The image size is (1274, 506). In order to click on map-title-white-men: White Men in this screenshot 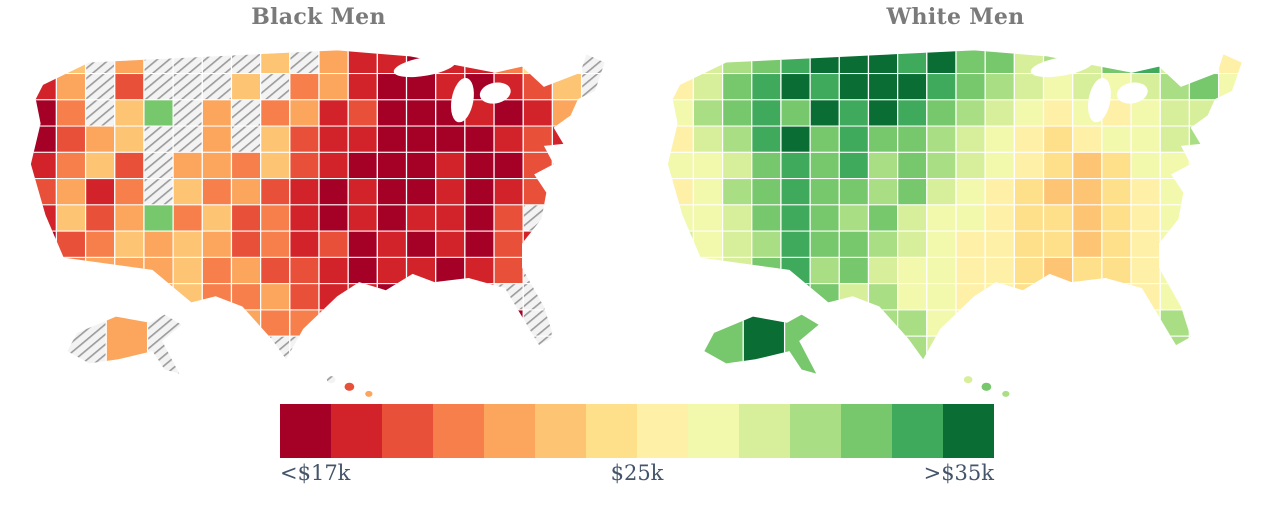, I will do `click(955, 17)`.